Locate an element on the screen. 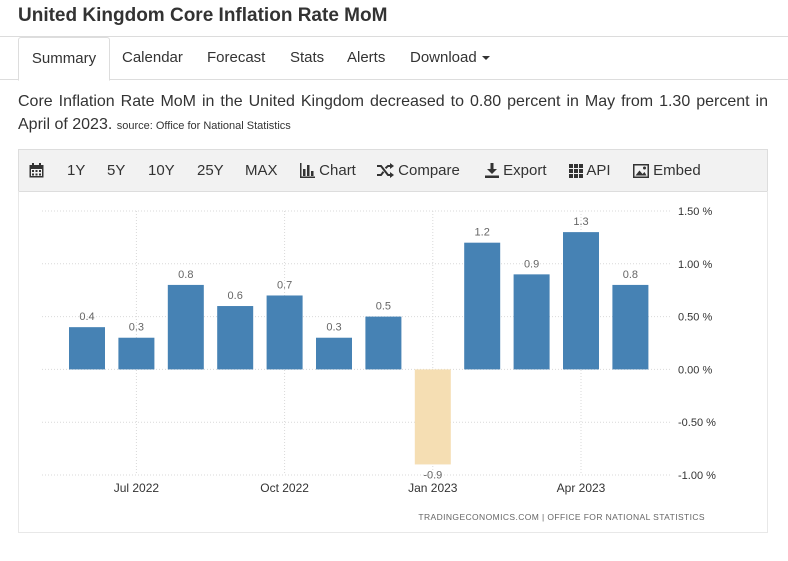 Image resolution: width=788 pixels, height=561 pixels. range-25y-button: 25Y is located at coordinates (210, 170).